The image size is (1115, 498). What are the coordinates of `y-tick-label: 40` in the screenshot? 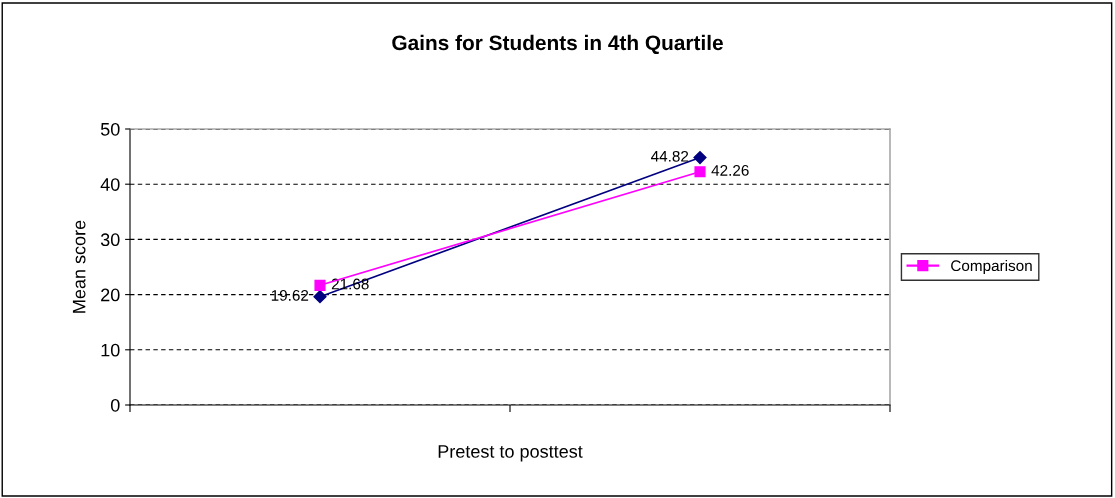 It's located at (110, 184).